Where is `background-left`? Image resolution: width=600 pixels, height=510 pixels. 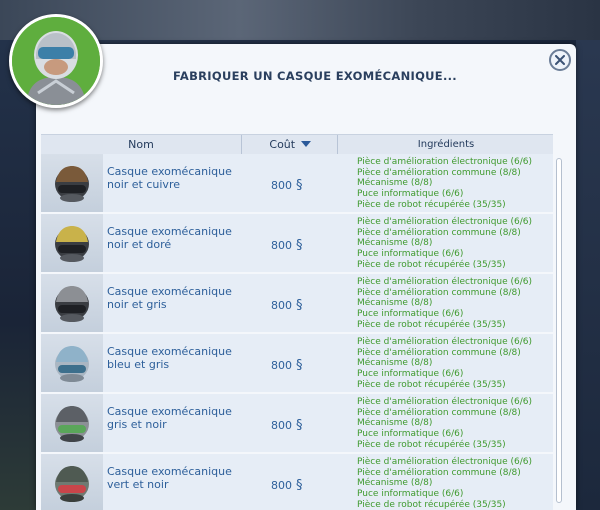
background-left is located at coordinates (18, 275).